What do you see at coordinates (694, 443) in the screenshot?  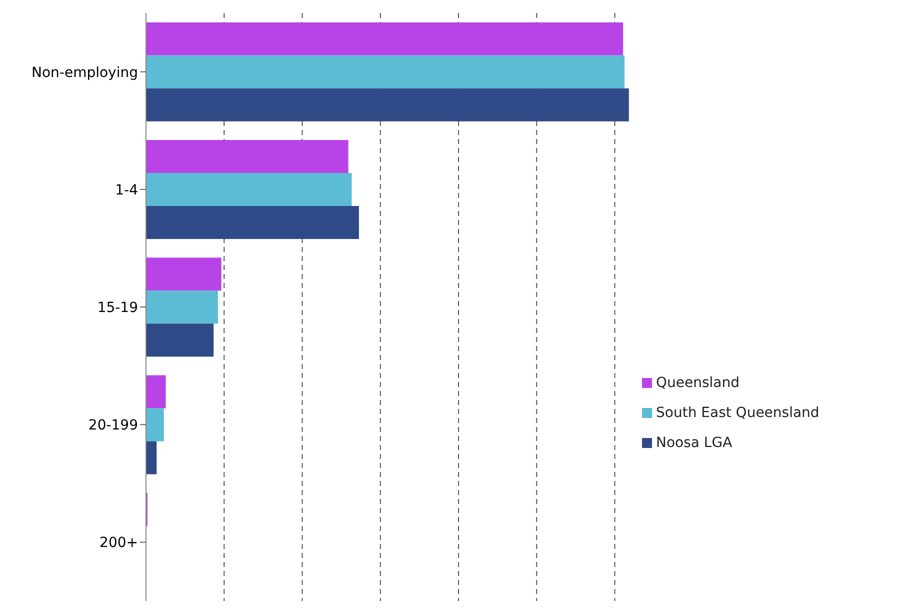 I see `legend-label: Noosa LGA` at bounding box center [694, 443].